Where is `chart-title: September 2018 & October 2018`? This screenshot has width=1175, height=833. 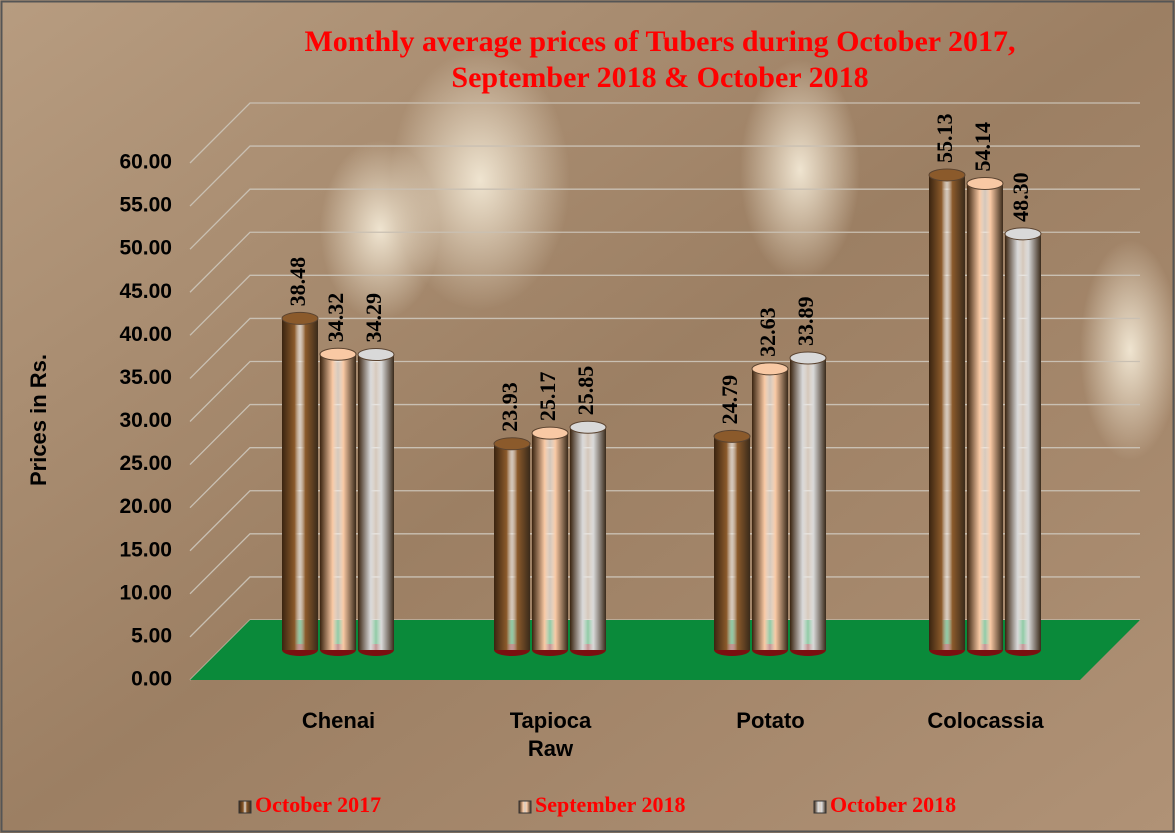
chart-title: September 2018 & October 2018 is located at coordinates (659, 77).